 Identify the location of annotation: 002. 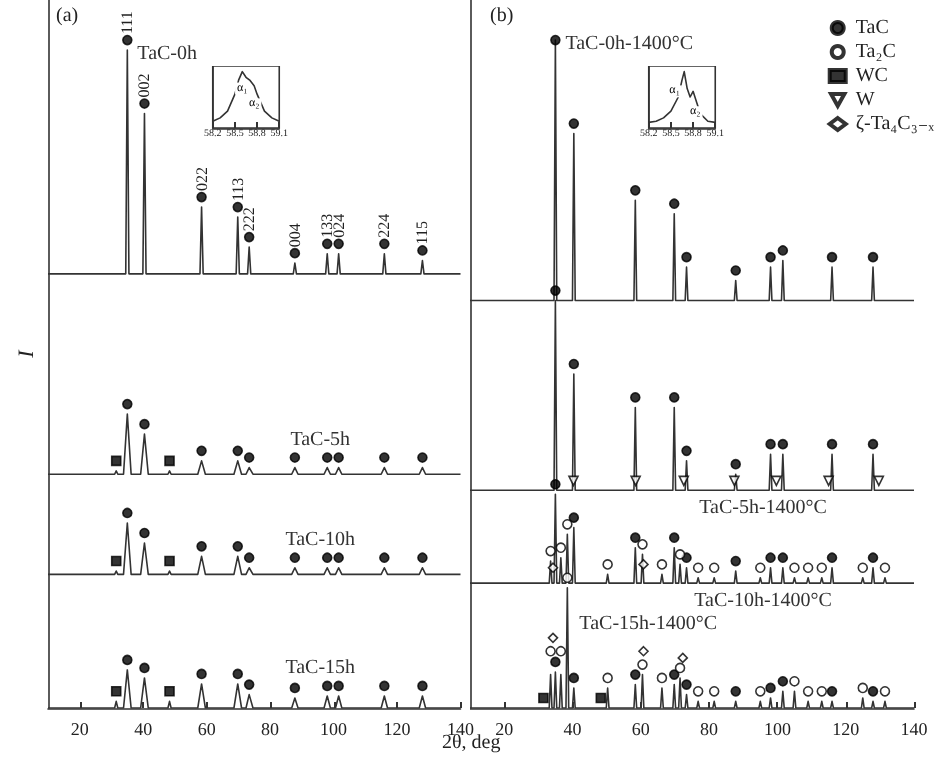
(144, 85).